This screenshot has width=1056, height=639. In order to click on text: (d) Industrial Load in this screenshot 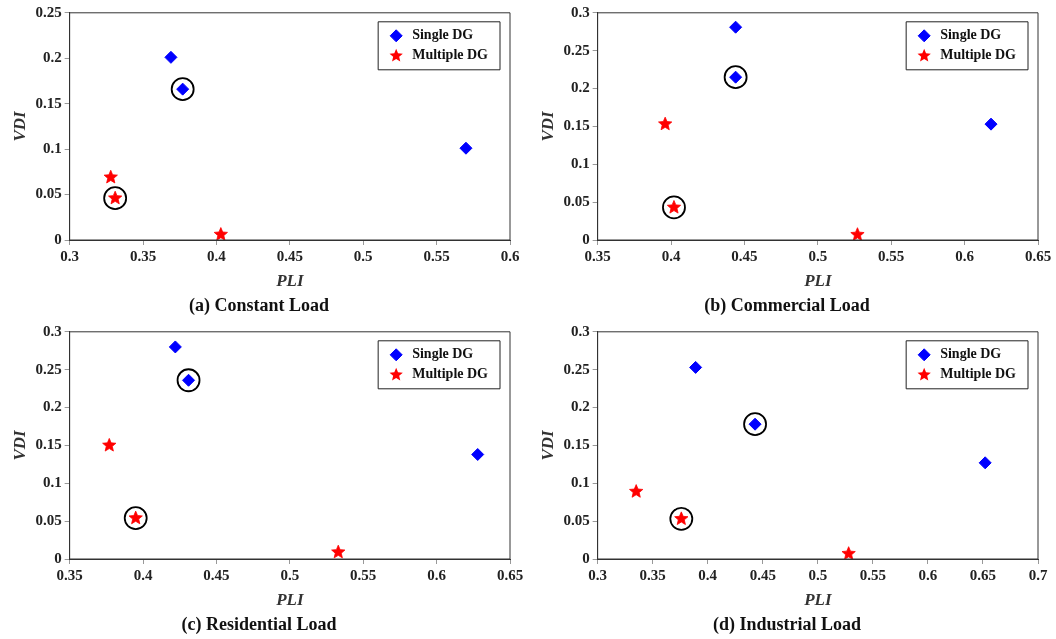, I will do `click(787, 624)`.